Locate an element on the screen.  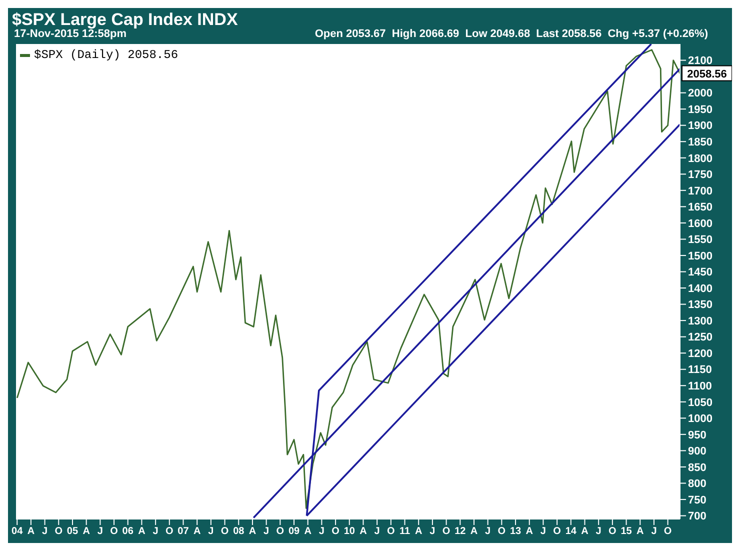
legend-label: $SPX (Daily) 2058.56 is located at coordinates (106, 55).